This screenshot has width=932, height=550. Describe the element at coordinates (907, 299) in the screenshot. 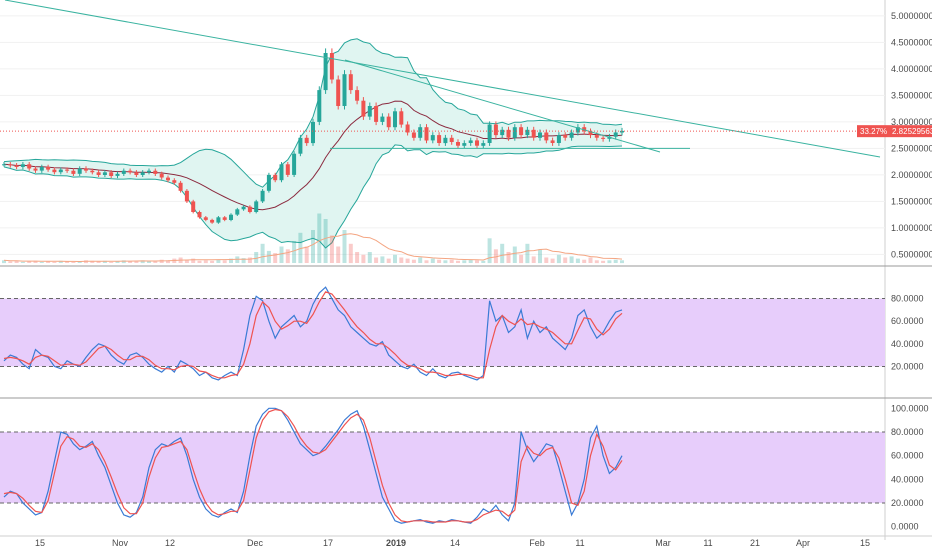

I see `oscillator-tick-label: 80.0000` at that location.